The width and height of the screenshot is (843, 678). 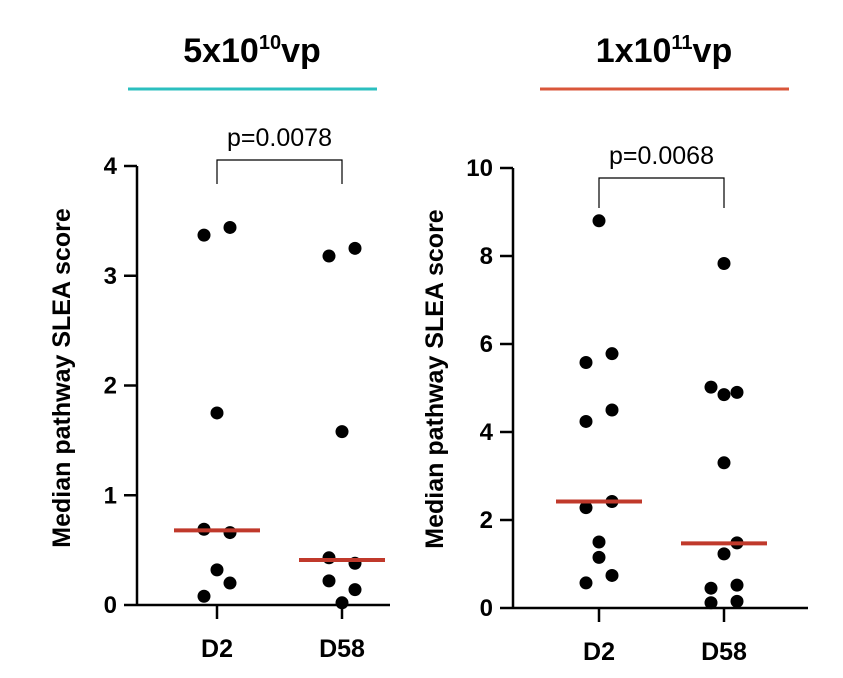 I want to click on panel-2-y-tick-label: 6, so click(x=486, y=344).